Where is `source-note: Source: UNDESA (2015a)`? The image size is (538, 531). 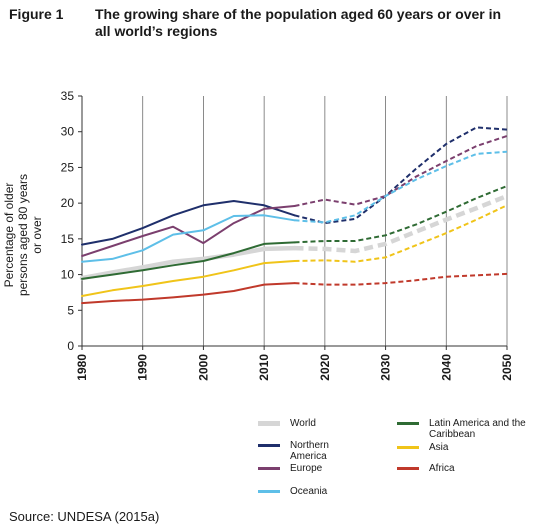
source-note: Source: UNDESA (2015a) is located at coordinates (84, 516).